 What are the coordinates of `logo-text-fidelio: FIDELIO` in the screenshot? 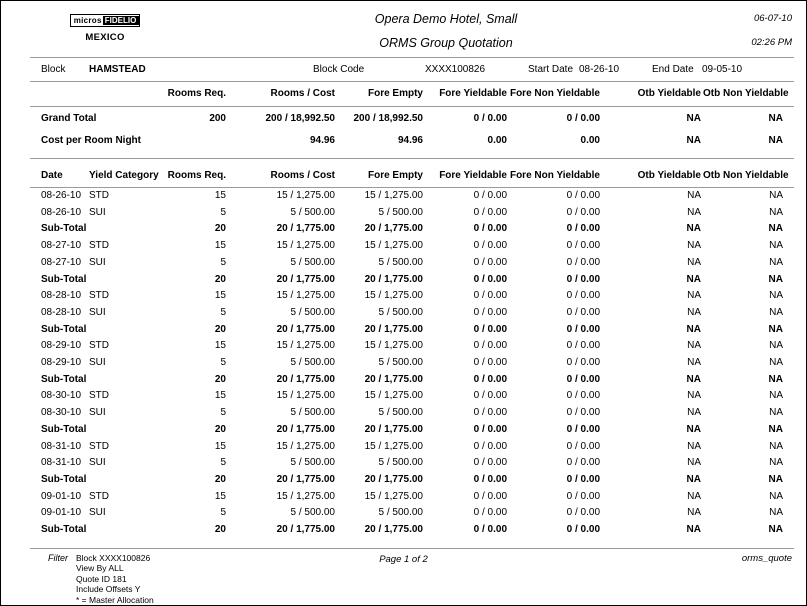 It's located at (121, 20).